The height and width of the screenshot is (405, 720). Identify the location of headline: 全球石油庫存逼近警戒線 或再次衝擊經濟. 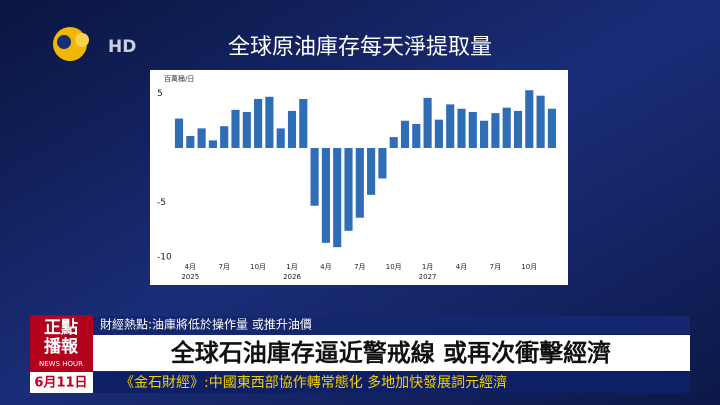
(390, 353).